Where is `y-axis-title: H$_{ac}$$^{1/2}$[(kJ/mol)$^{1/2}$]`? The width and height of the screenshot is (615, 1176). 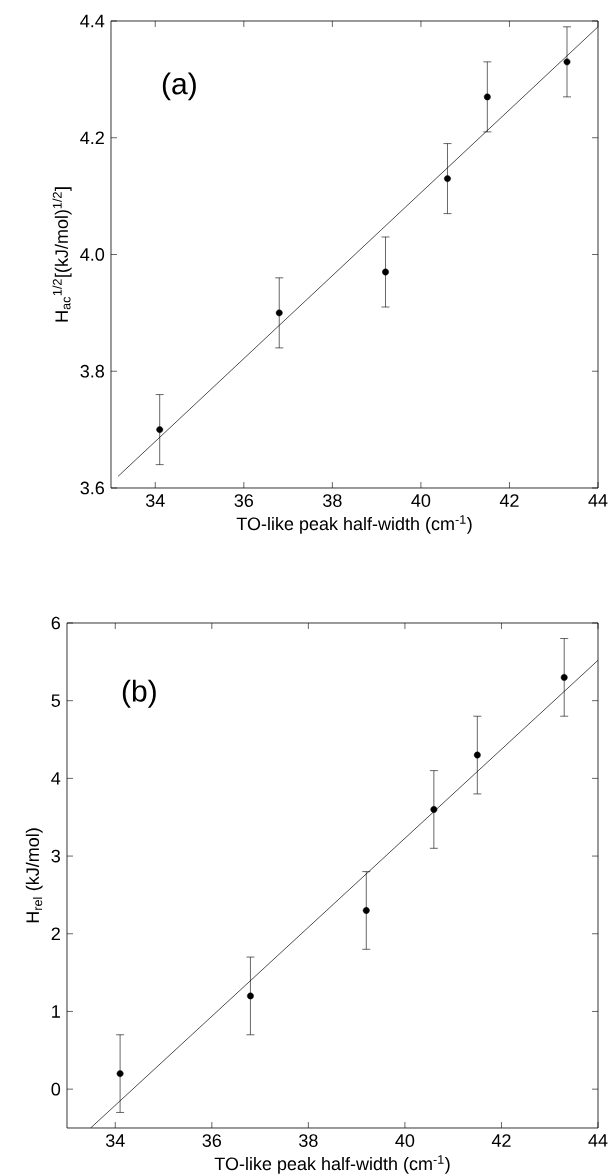
y-axis-title: H$_{ac}$$^{1/2}$[(kJ/mol)$^{1/2}$] is located at coordinates (62, 254).